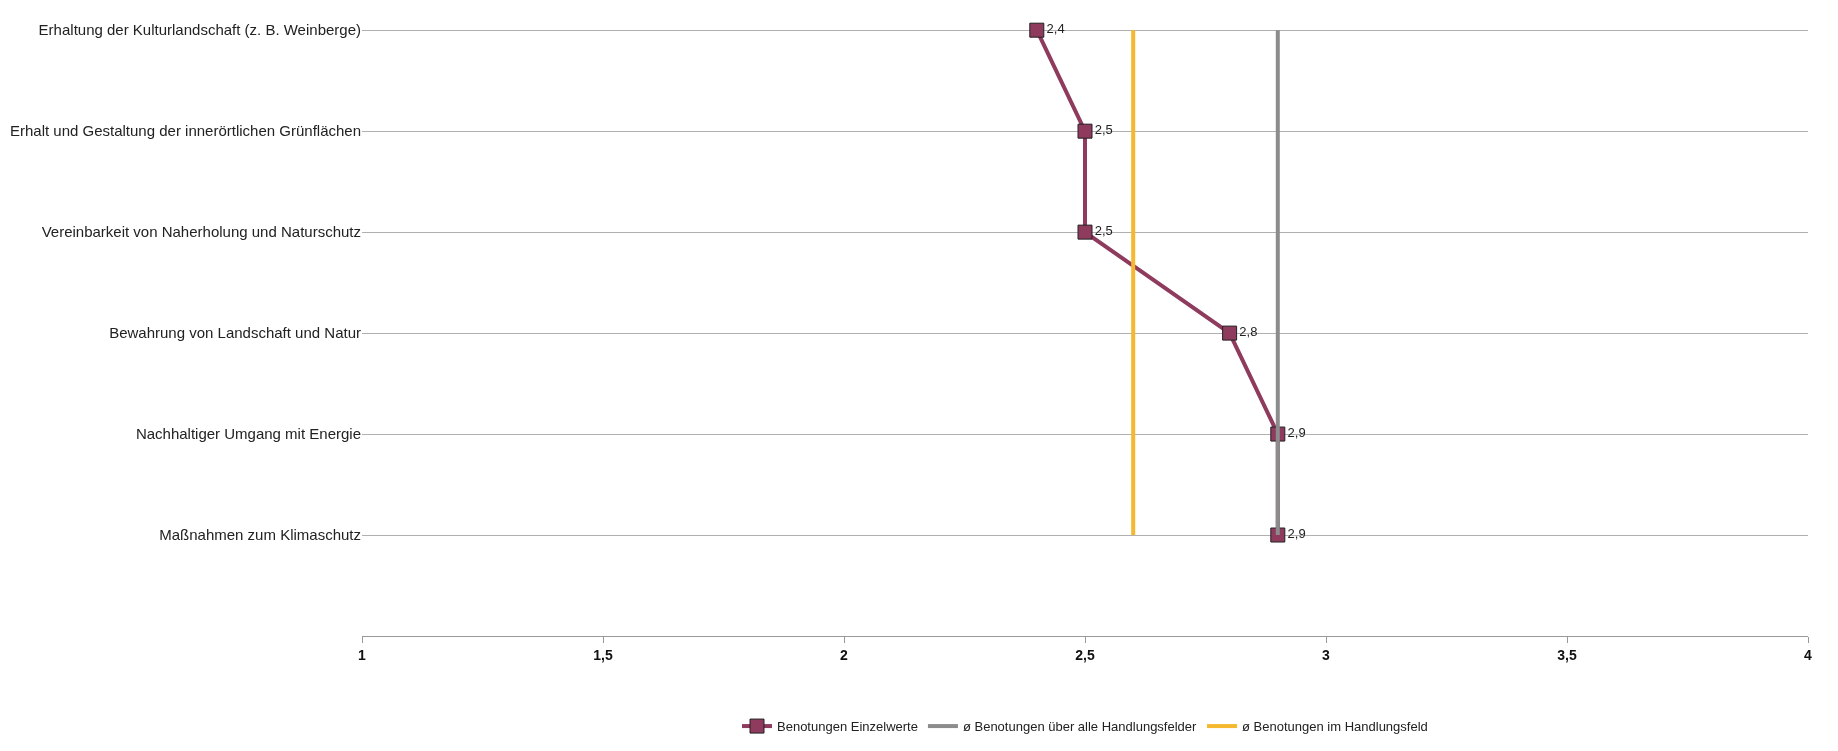 Image resolution: width=1838 pixels, height=751 pixels. What do you see at coordinates (1248, 332) in the screenshot?
I see `data-label: 2,8` at bounding box center [1248, 332].